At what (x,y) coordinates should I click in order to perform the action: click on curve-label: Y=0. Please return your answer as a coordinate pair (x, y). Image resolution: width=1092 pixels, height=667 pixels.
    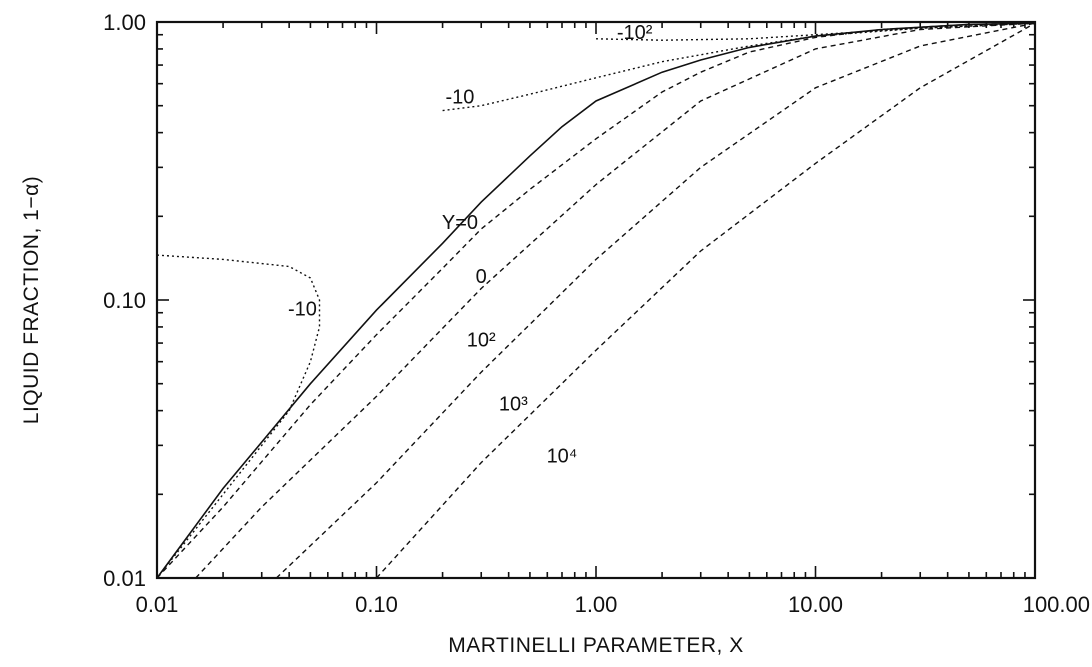
    Looking at the image, I should click on (460, 223).